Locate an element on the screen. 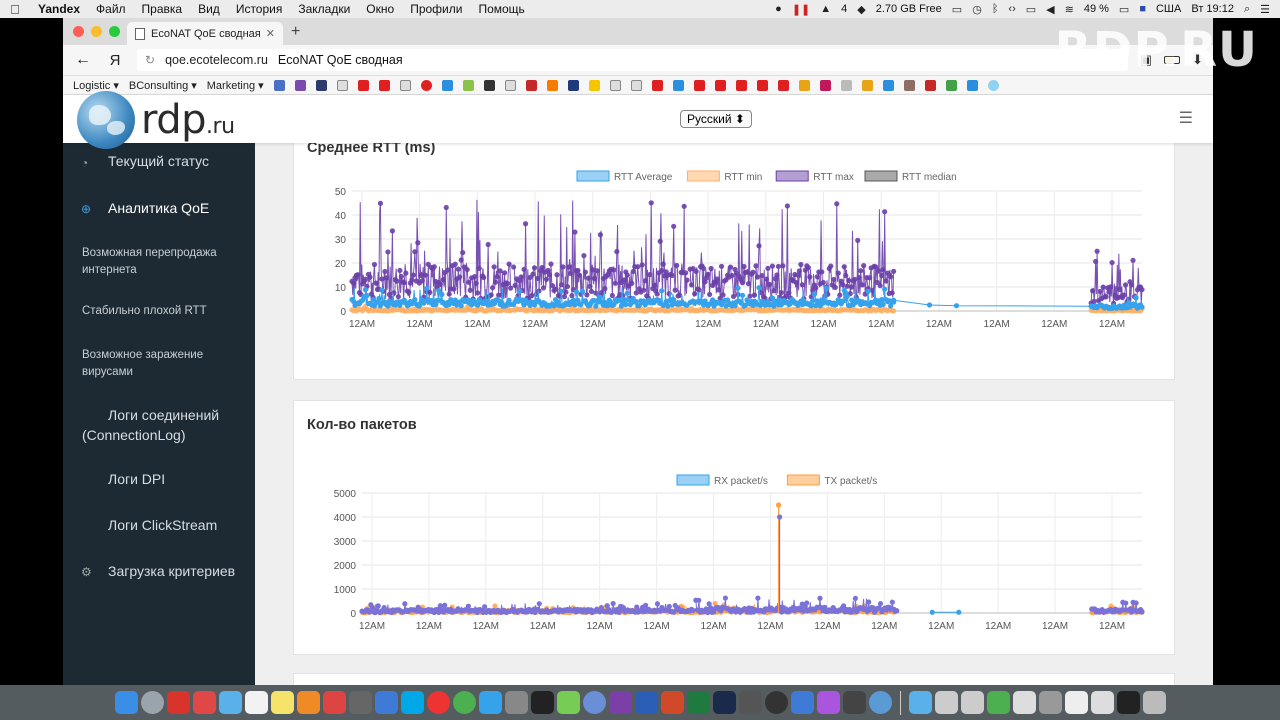  memory-icon: ◆ is located at coordinates (861, 9).